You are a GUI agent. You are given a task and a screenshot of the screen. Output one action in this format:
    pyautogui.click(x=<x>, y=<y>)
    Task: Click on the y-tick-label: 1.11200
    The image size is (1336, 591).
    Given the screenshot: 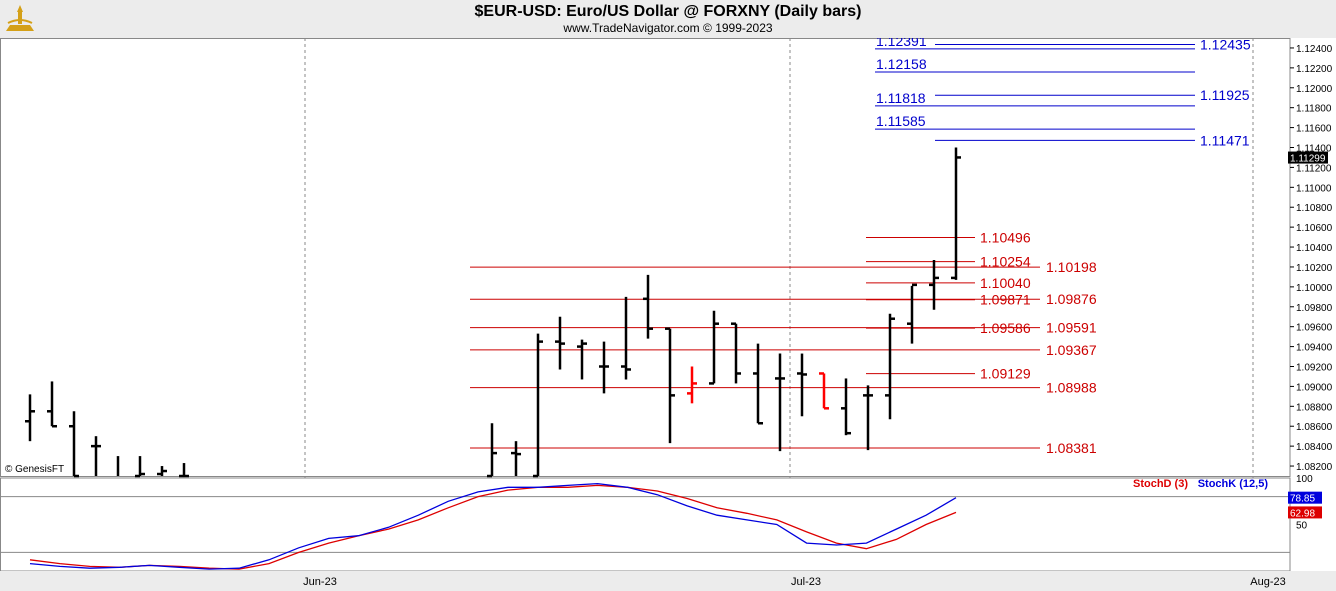 What is the action you would take?
    pyautogui.click(x=1314, y=168)
    